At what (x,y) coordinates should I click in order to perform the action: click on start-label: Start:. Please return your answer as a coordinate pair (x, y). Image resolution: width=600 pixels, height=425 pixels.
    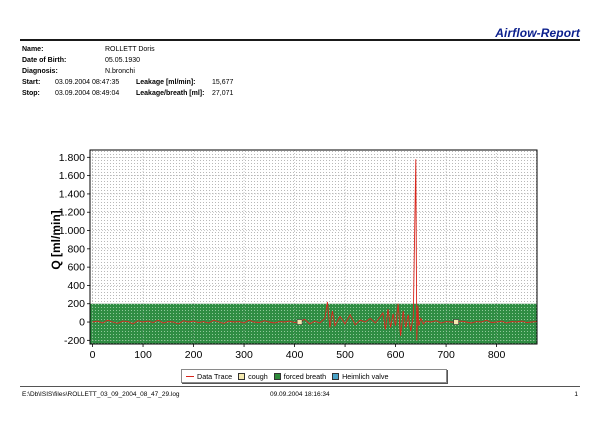
    Looking at the image, I should click on (31, 82).